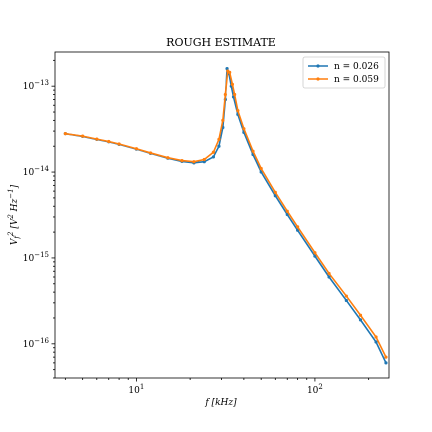  What do you see at coordinates (356, 80) in the screenshot?
I see `legend-label: n = 0.059` at bounding box center [356, 80].